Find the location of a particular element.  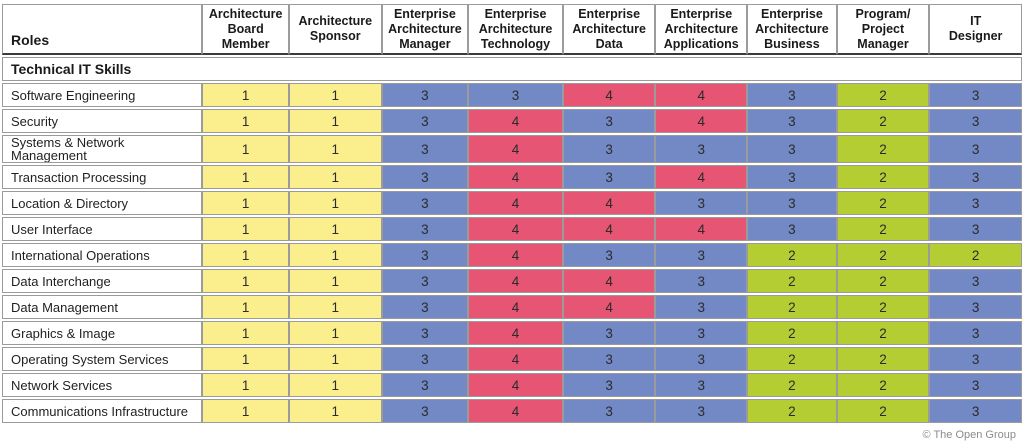

skill-row-label: Location & Directory is located at coordinates (102, 203).